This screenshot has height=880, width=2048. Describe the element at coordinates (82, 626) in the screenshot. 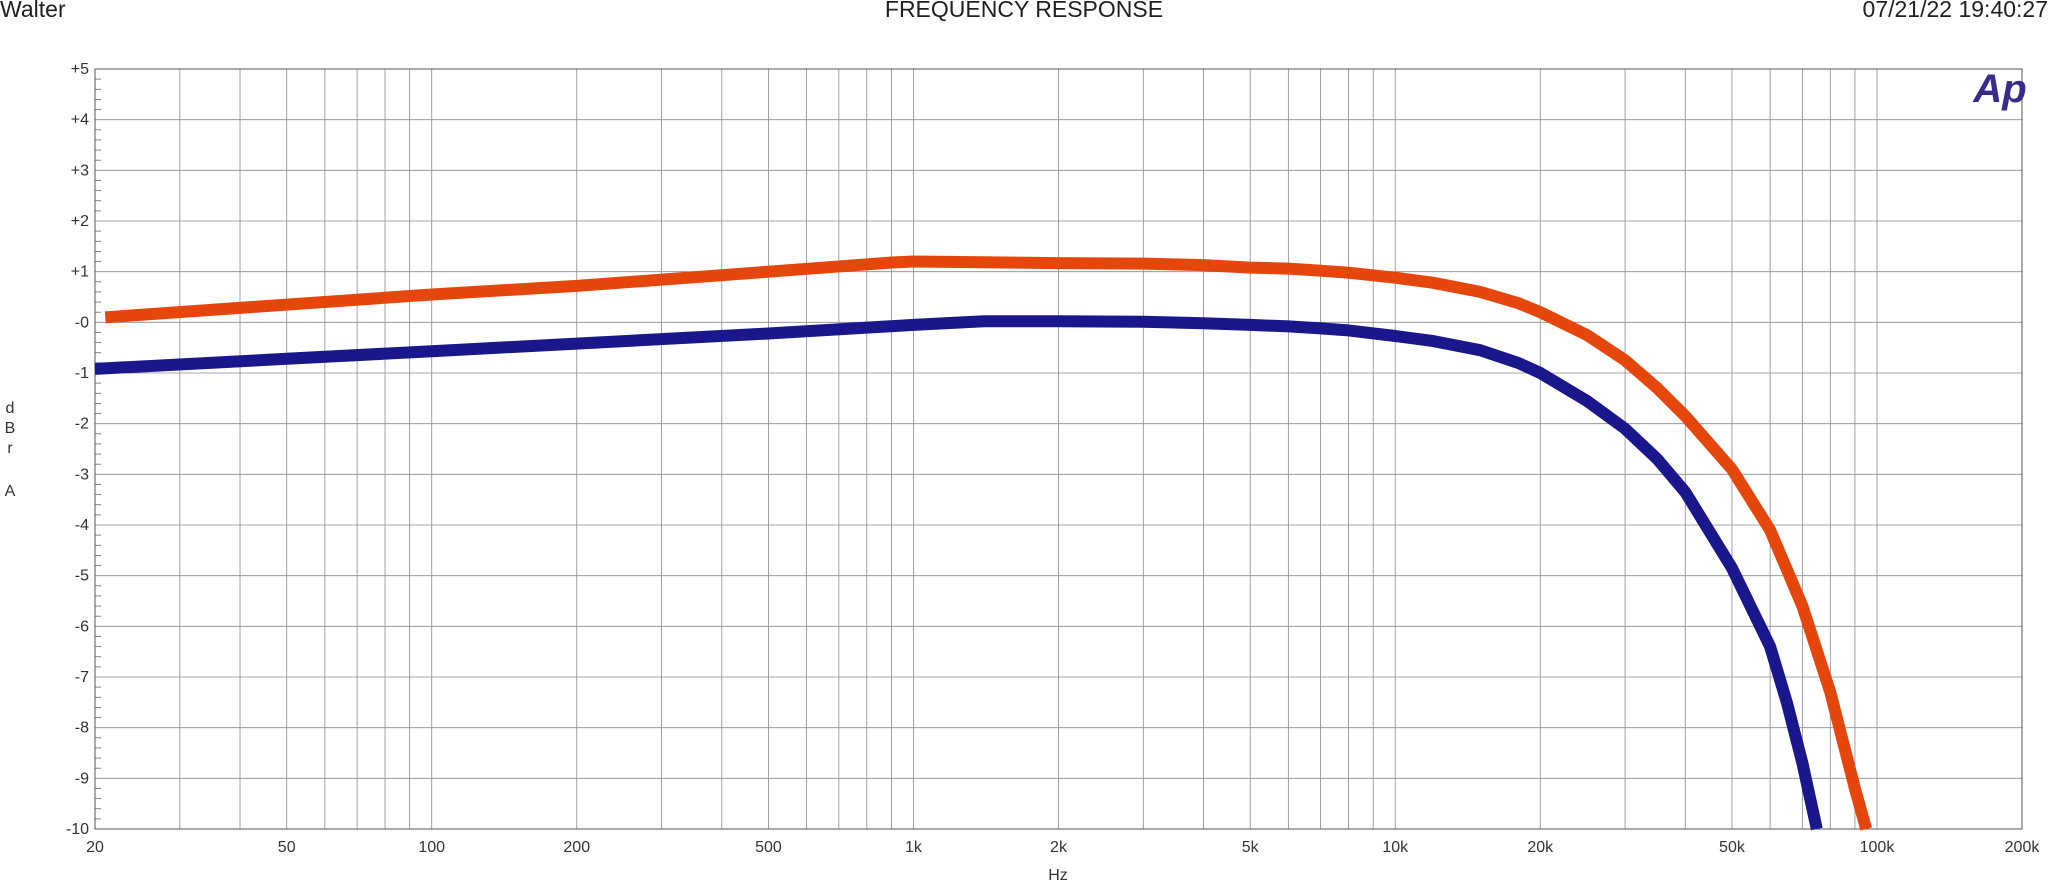

I see `y-tick-label: -6` at that location.